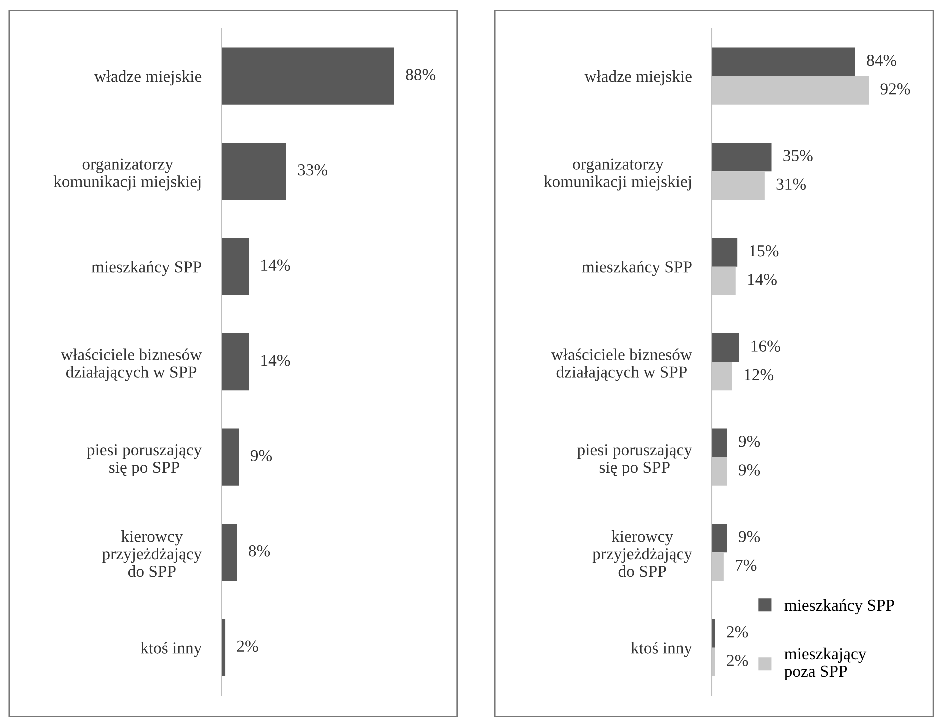 The image size is (943, 717). Describe the element at coordinates (825, 664) in the screenshot. I see `legend-label: mieszkający poza SPP` at that location.